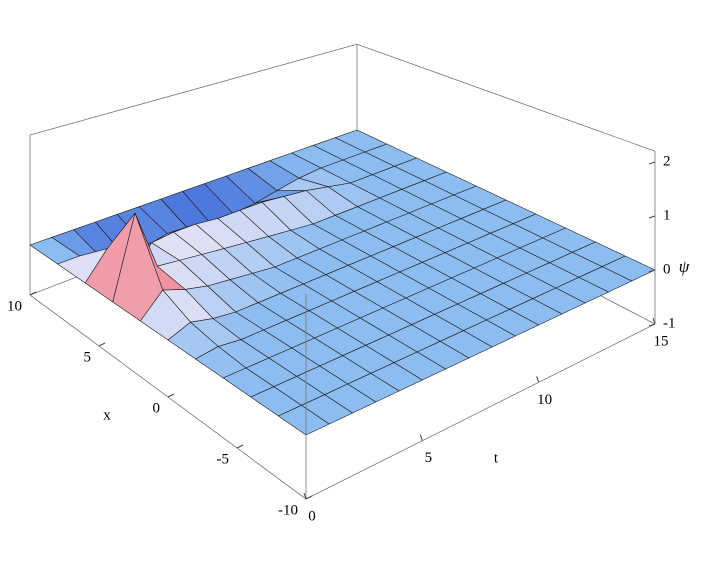  What do you see at coordinates (667, 269) in the screenshot?
I see `z-tick-label: 0` at bounding box center [667, 269].